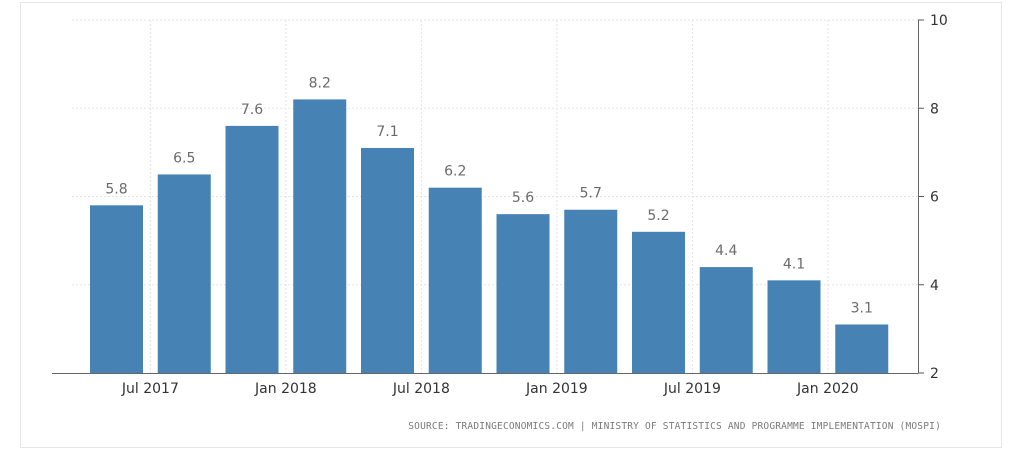 The image size is (1024, 458). I want to click on x-tick-label: Jul 2019, so click(692, 389).